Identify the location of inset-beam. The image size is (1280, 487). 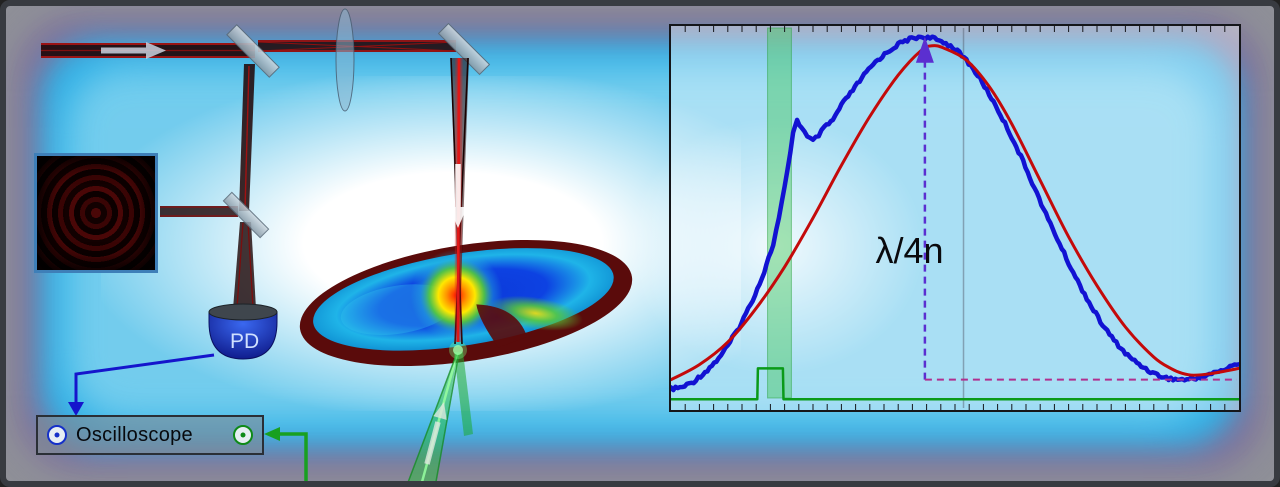
(199, 211).